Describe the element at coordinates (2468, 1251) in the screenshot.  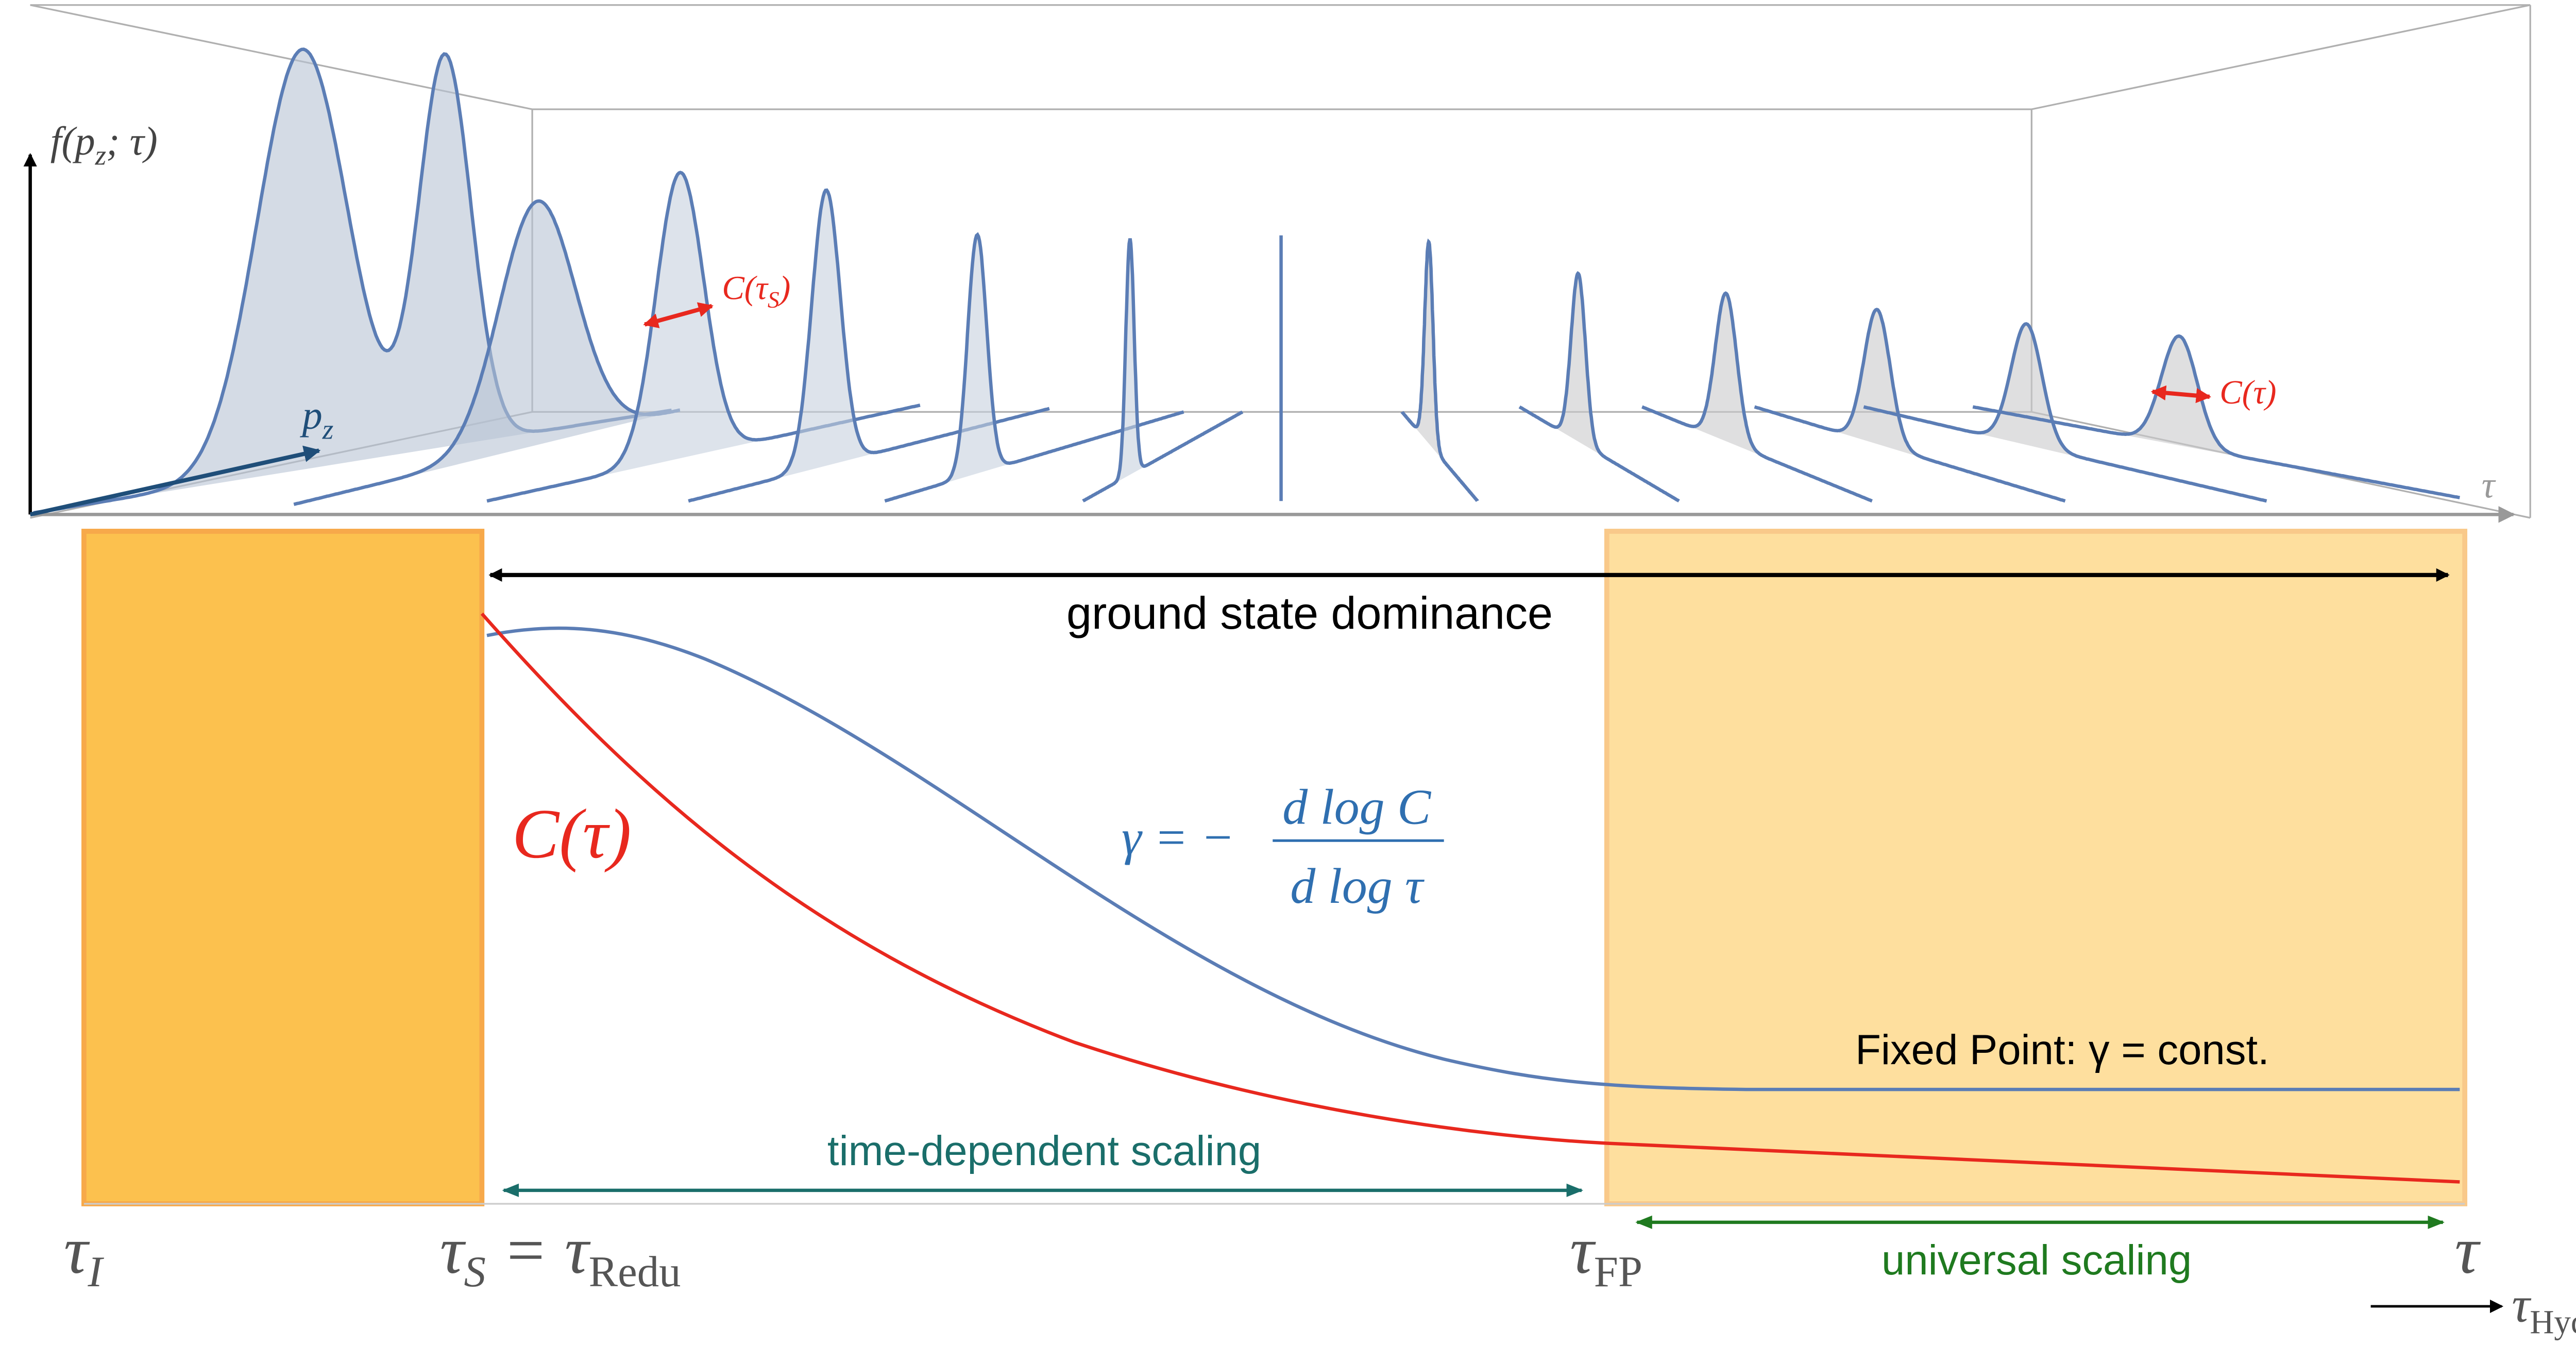
I see `tau-end-label: τ` at that location.